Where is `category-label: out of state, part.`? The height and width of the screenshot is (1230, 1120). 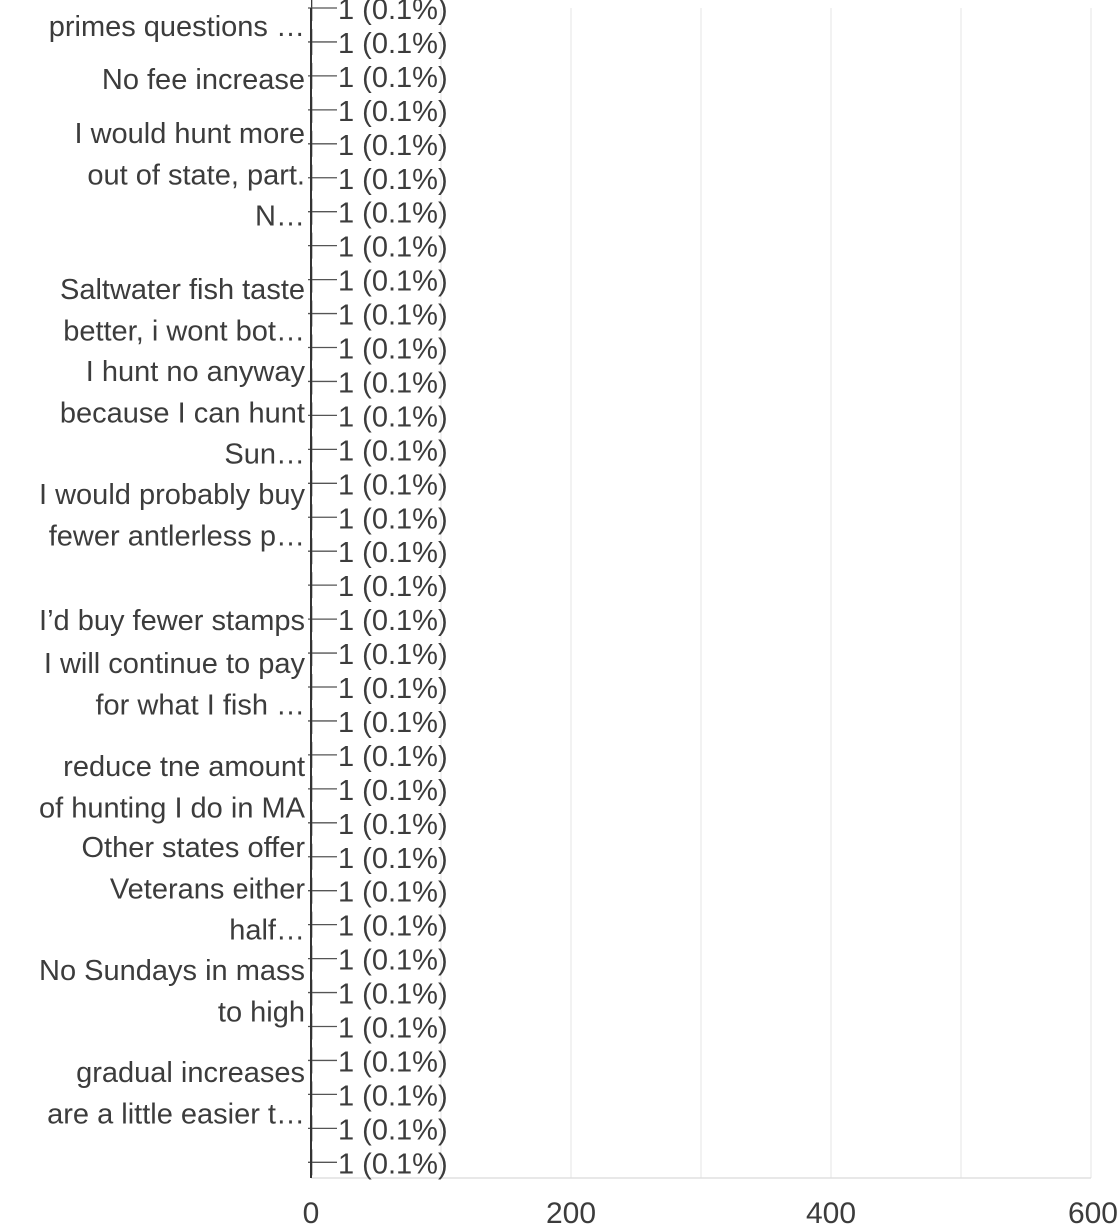 category-label: out of state, part. is located at coordinates (196, 175).